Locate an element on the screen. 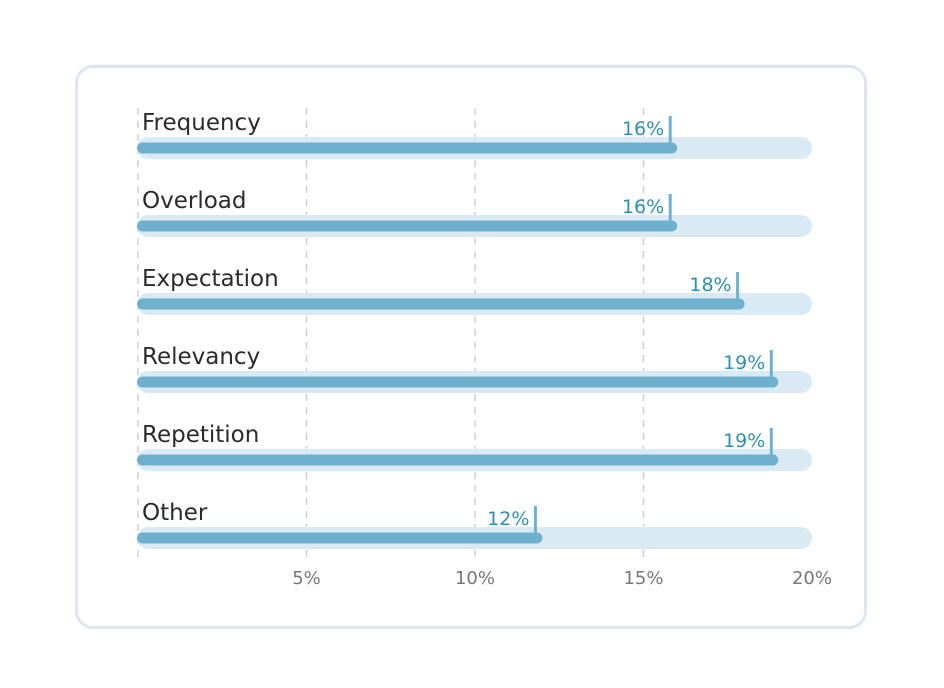 The width and height of the screenshot is (944, 688). bar-row: Frequency 16% is located at coordinates (474, 134).